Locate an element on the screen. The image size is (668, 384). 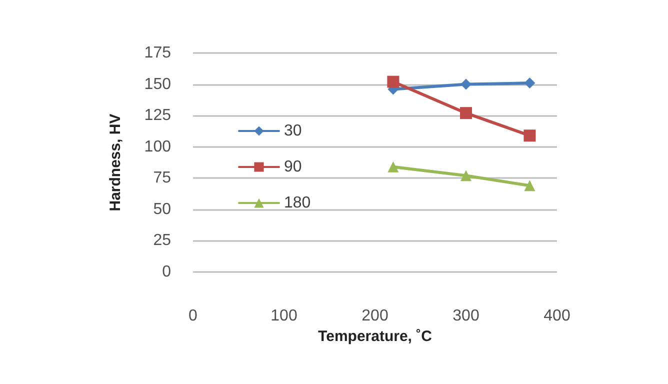
y-tick-label: 150 is located at coordinates (158, 84).